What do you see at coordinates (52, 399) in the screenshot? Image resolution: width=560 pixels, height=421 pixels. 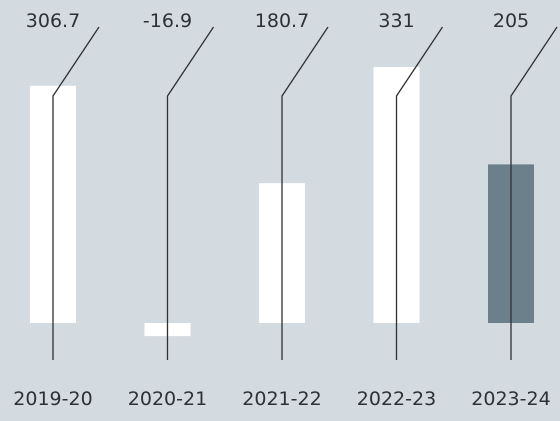 I see `category-label-2019-20: 2019-20` at bounding box center [52, 399].